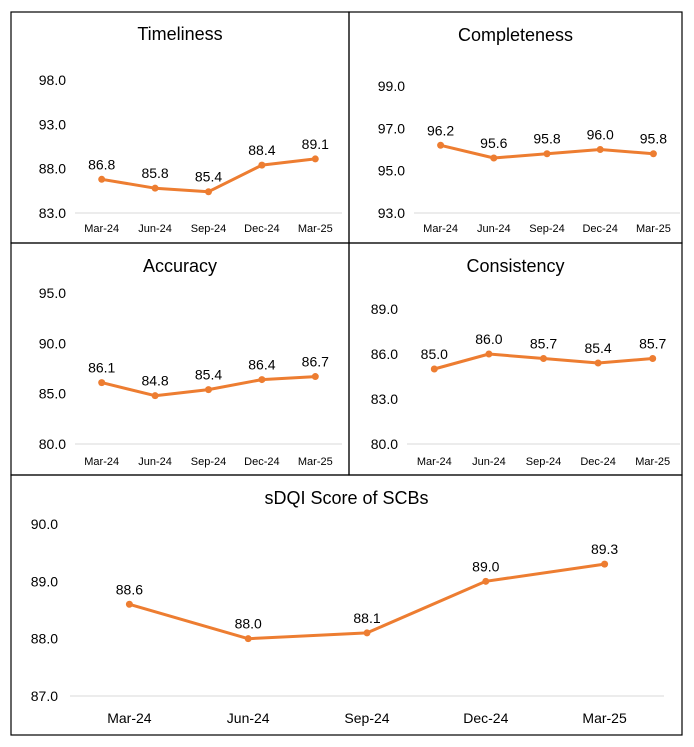  Describe the element at coordinates (248, 624) in the screenshot. I see `data-label: 88.0` at that location.